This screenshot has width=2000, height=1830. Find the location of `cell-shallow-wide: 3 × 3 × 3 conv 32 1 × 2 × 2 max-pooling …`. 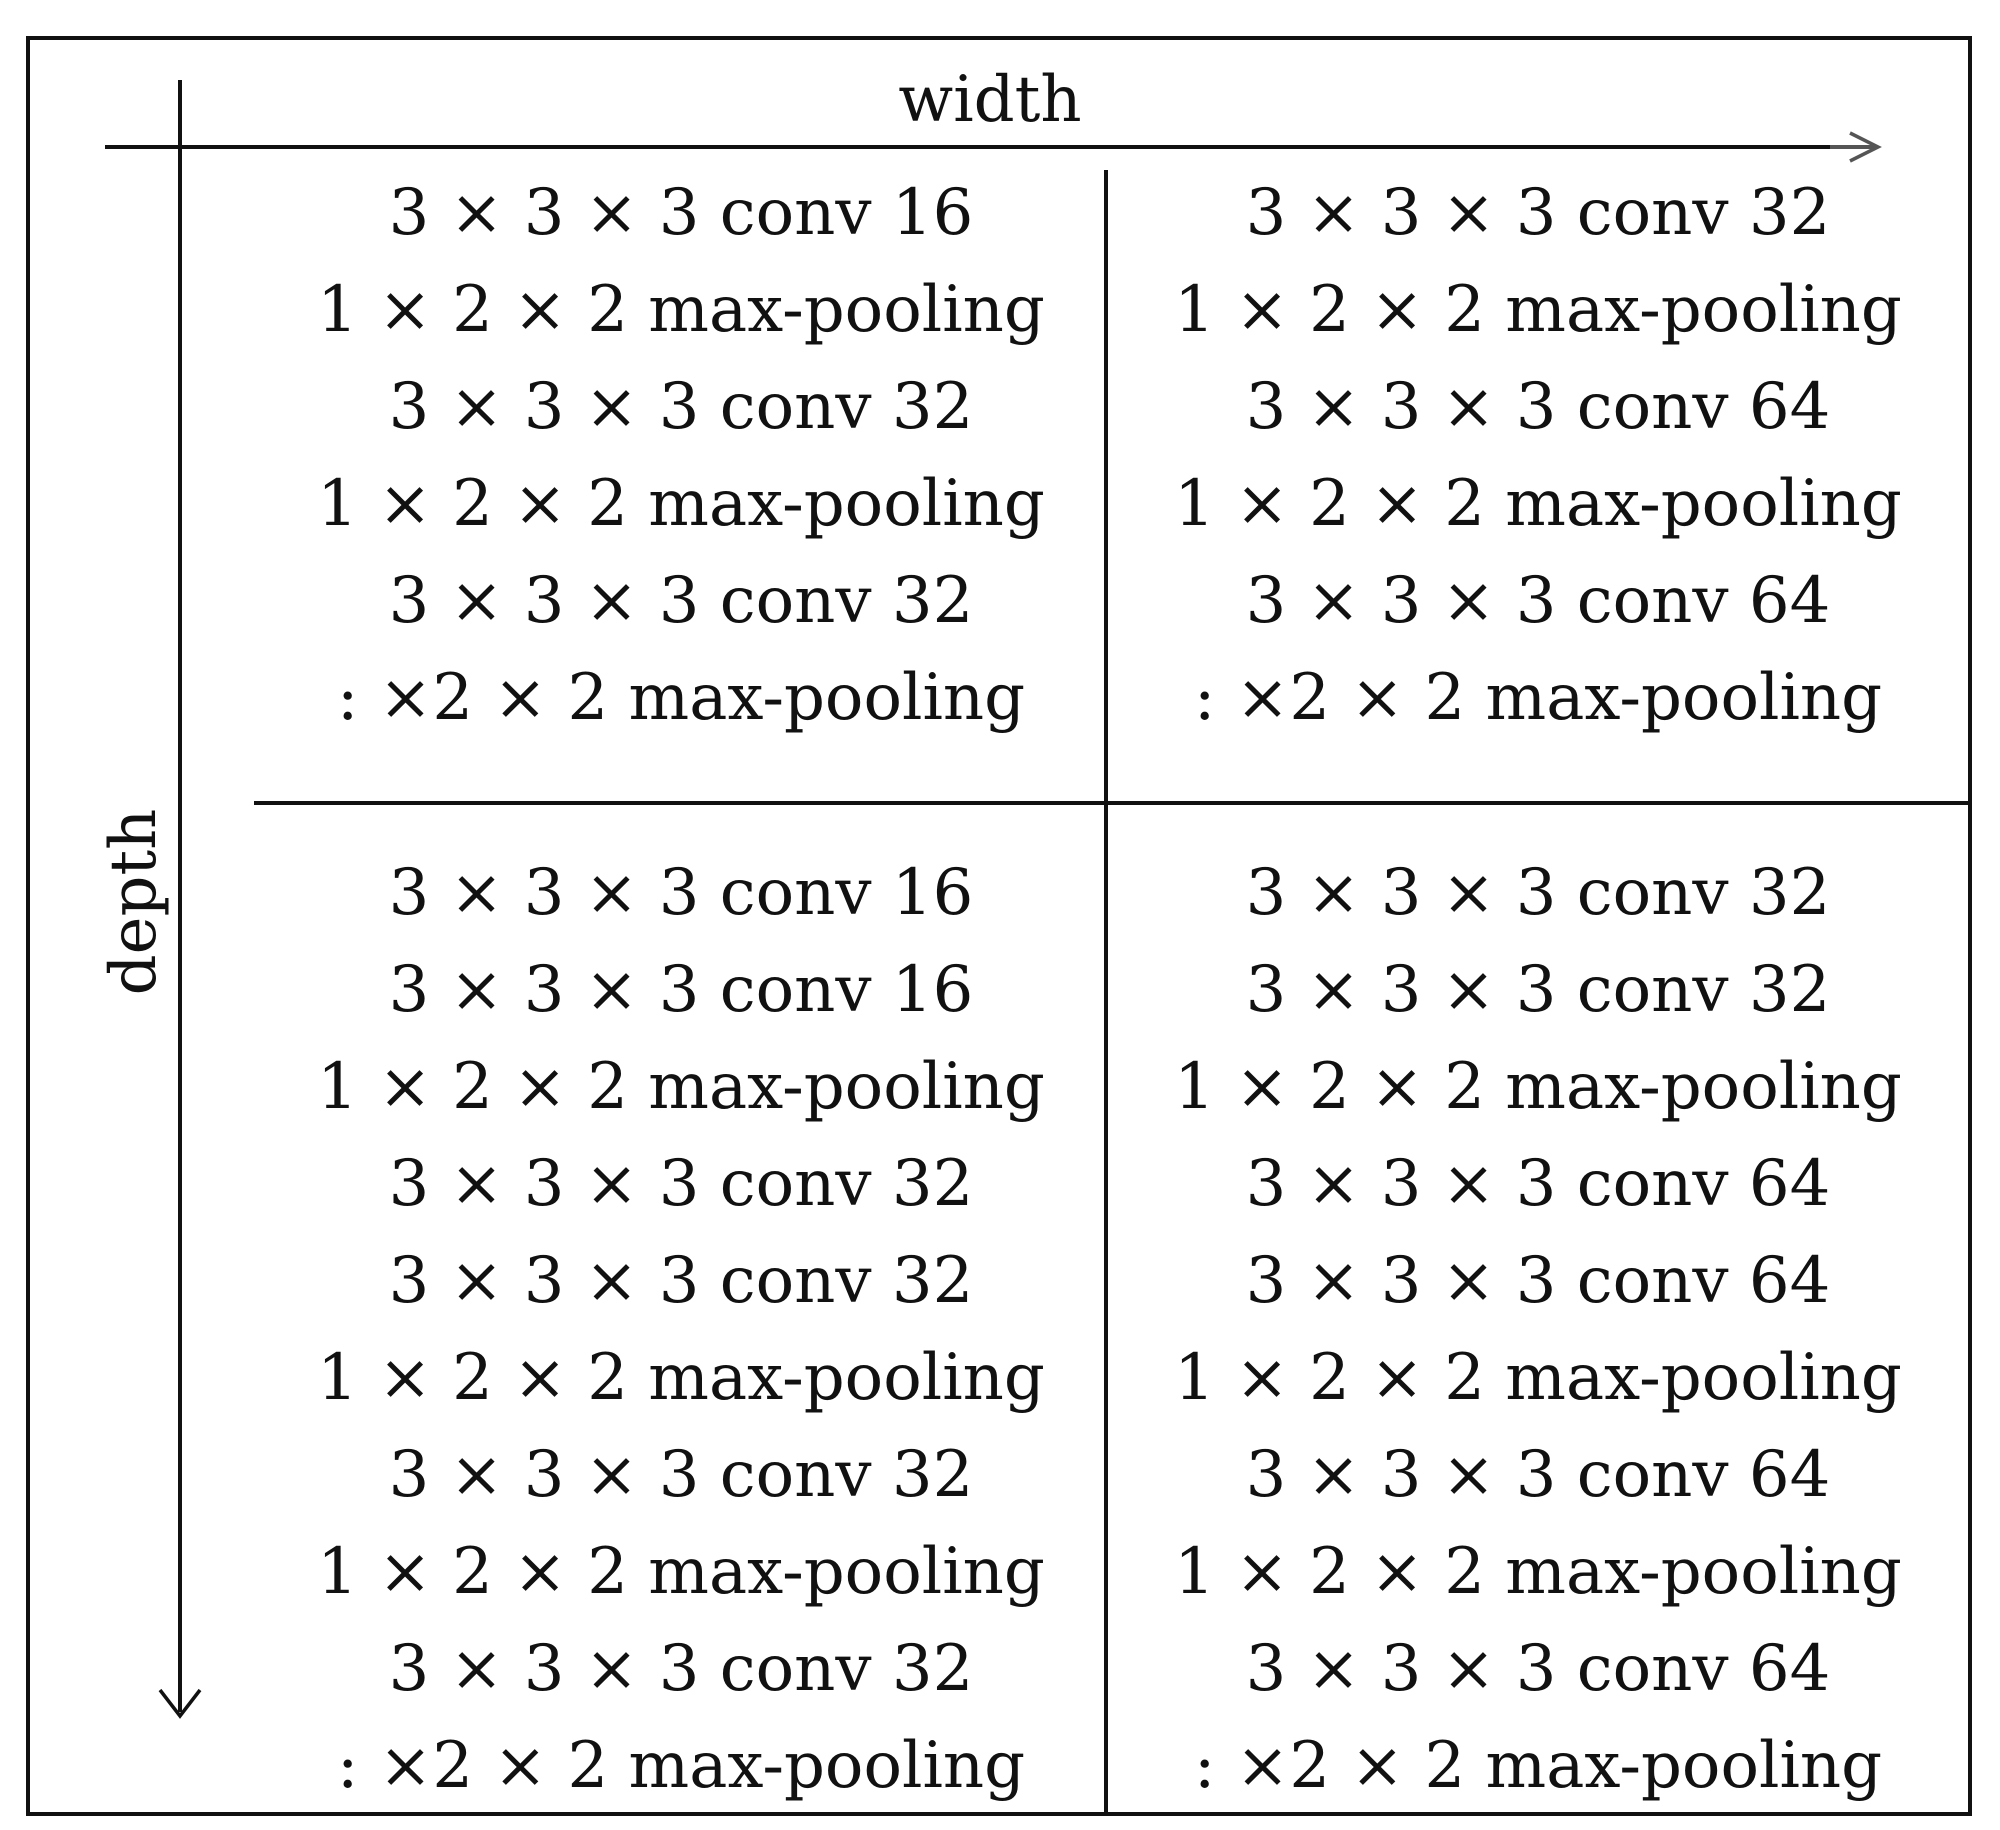

cell-shallow-wide: 3 × 3 × 3 conv 32 1 × 2 × 2 max-pooling … is located at coordinates (1538, 456).